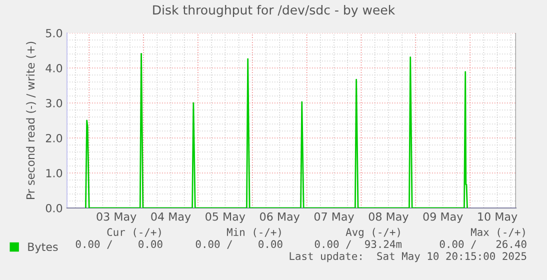  What do you see at coordinates (54, 173) in the screenshot?
I see `y-tick-label: 1.0` at bounding box center [54, 173].